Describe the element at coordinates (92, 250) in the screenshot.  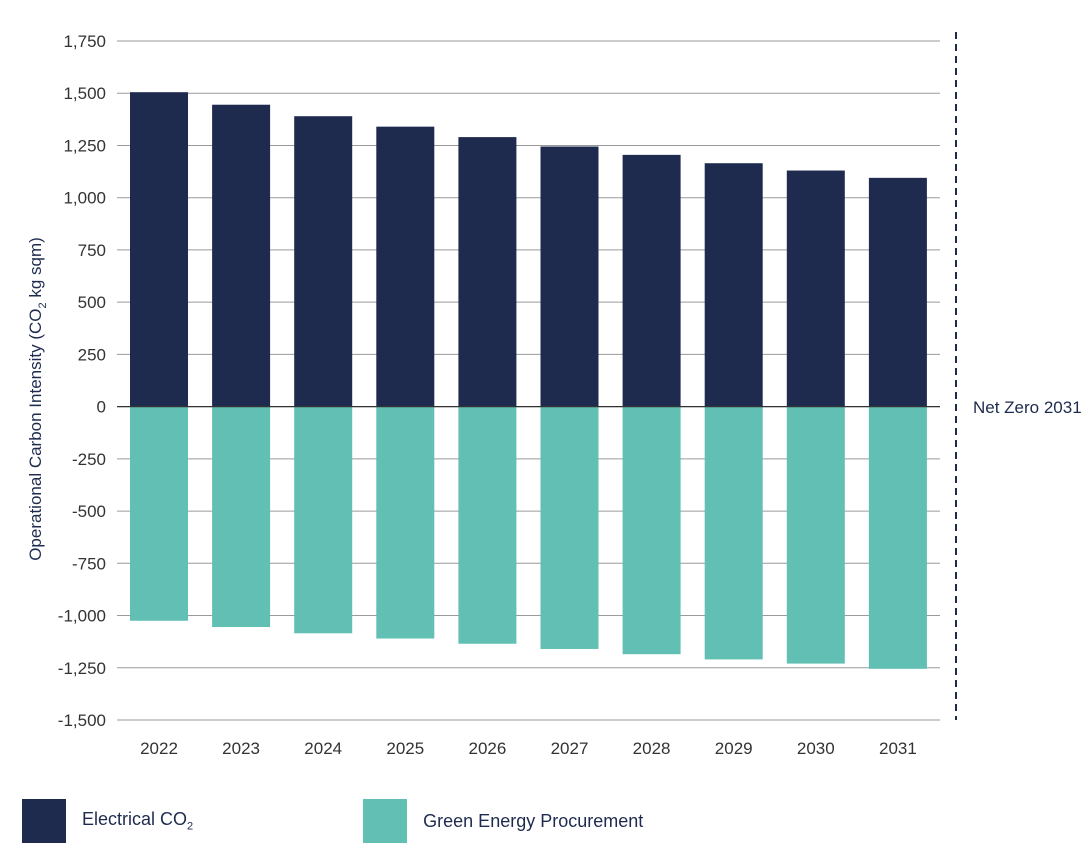
I see `y-tick-label: 750` at that location.